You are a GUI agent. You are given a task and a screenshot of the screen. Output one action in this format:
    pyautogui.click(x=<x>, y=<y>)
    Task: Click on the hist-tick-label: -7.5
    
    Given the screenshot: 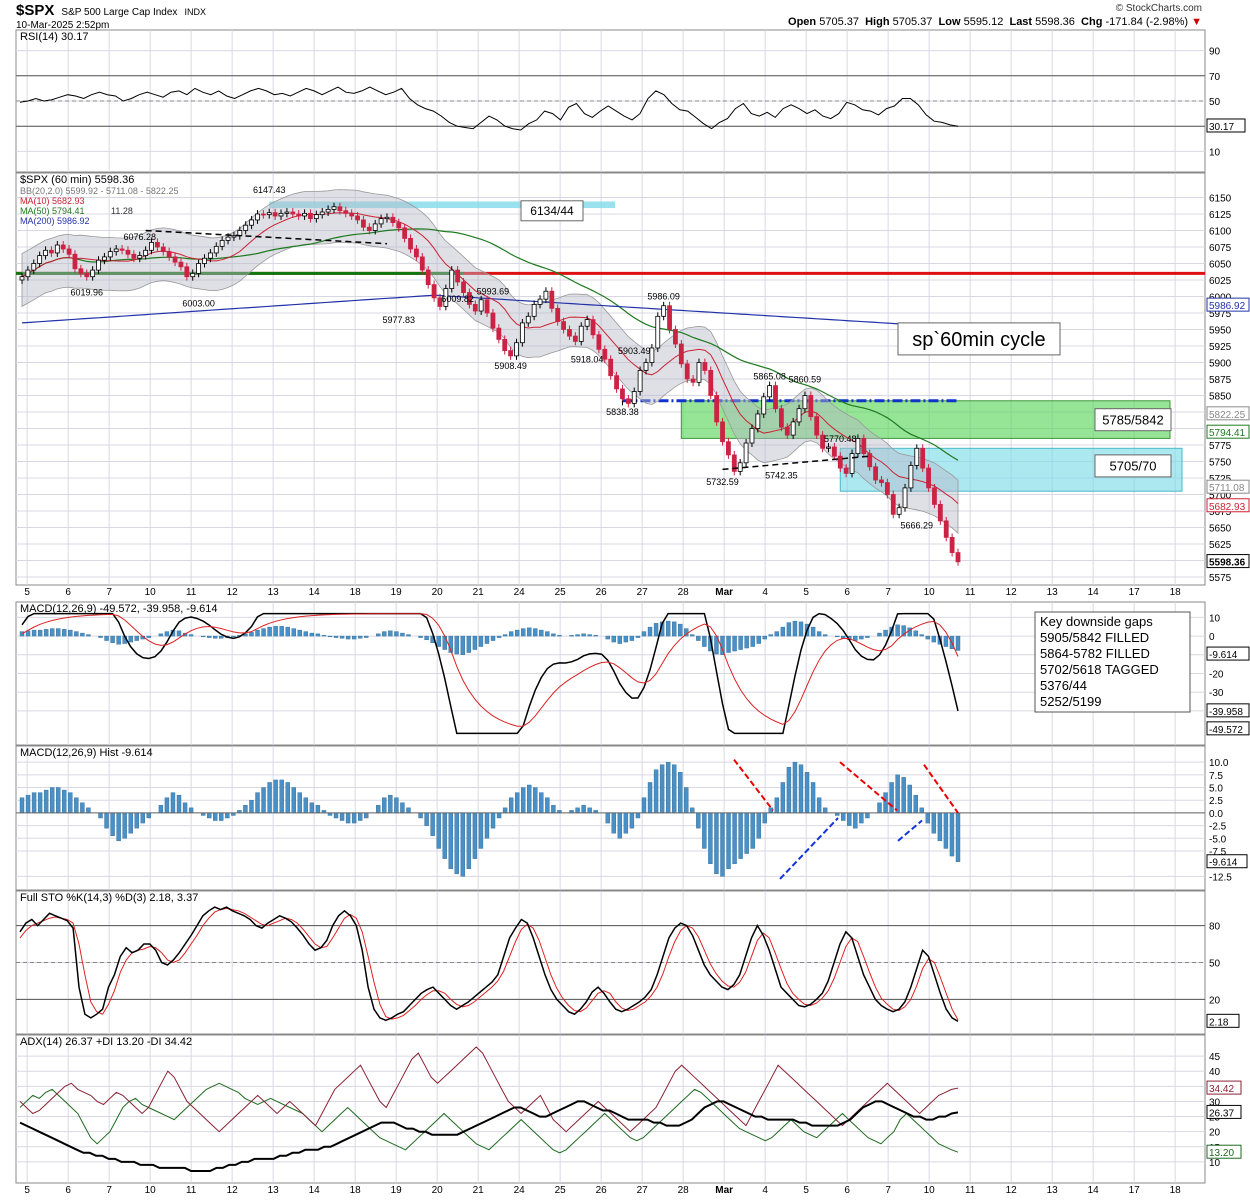 What is the action you would take?
    pyautogui.click(x=1218, y=852)
    